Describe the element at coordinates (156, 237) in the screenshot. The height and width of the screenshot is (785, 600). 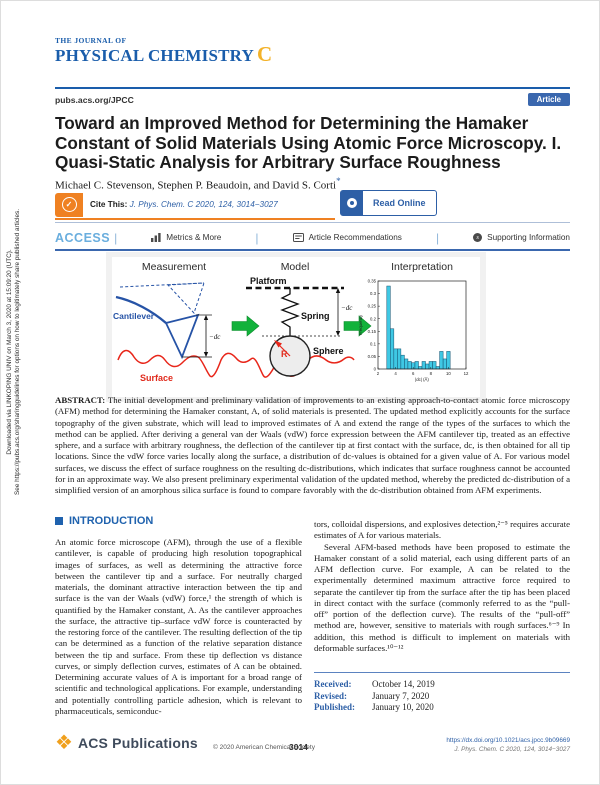
I see `metrics-icon` at that location.